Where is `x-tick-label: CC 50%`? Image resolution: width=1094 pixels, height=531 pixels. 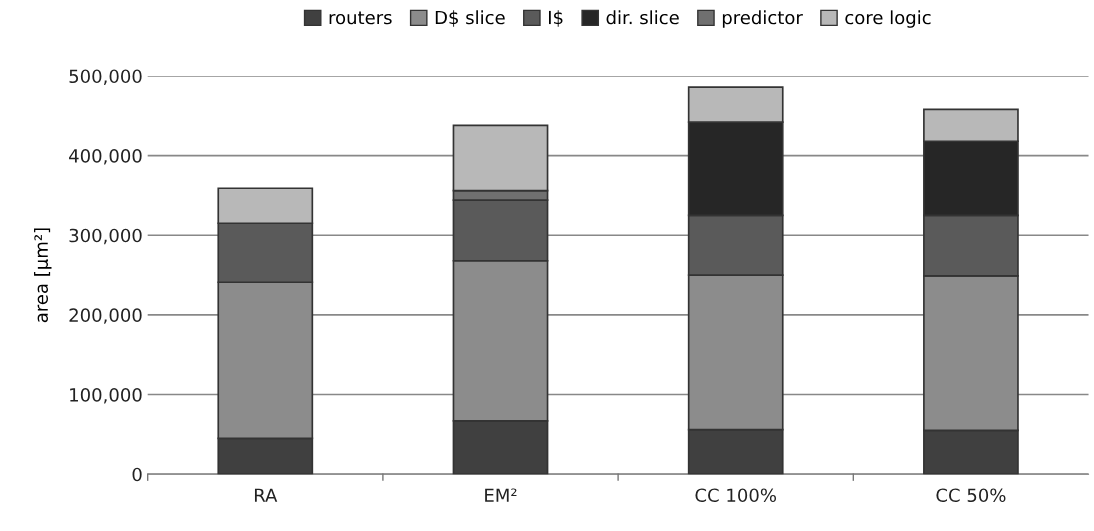 x-tick-label: CC 50% is located at coordinates (971, 495).